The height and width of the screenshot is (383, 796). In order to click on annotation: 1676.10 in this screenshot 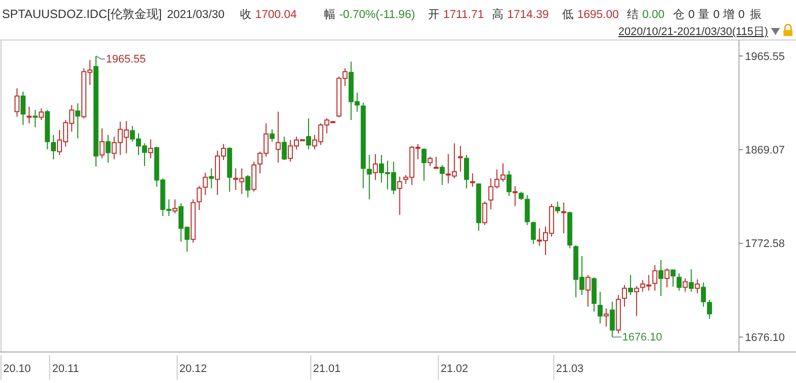, I will do `click(642, 338)`.